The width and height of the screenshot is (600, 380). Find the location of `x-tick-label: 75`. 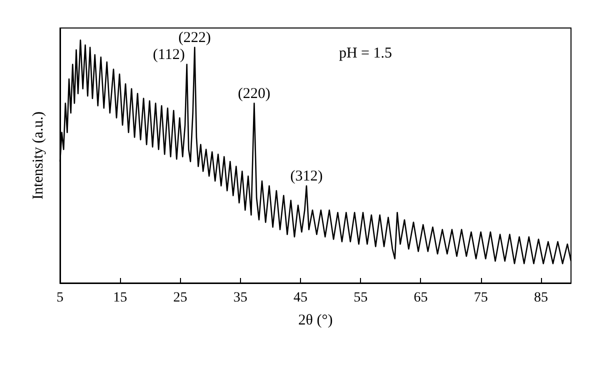

x-tick-label: 75 is located at coordinates (481, 298).